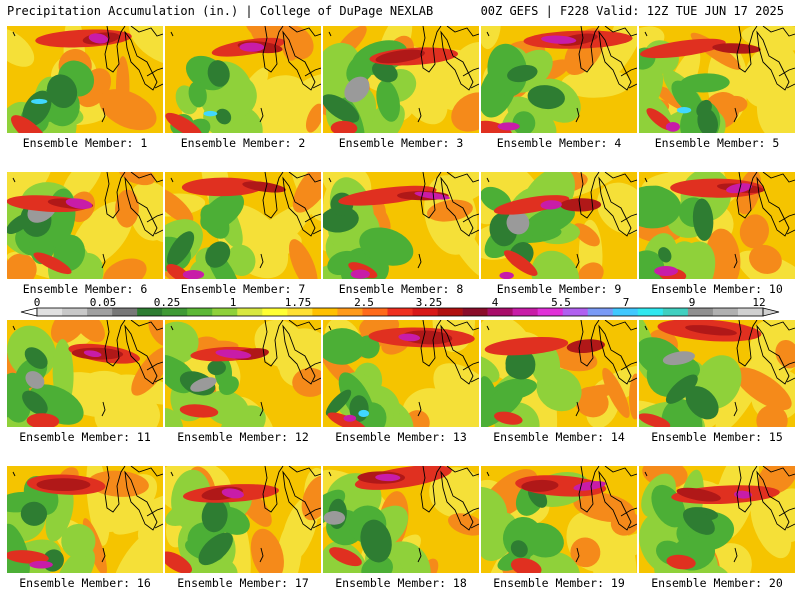 The width and height of the screenshot is (800, 600). Describe the element at coordinates (400, 312) in the screenshot. I see `colorbar-frame` at that location.